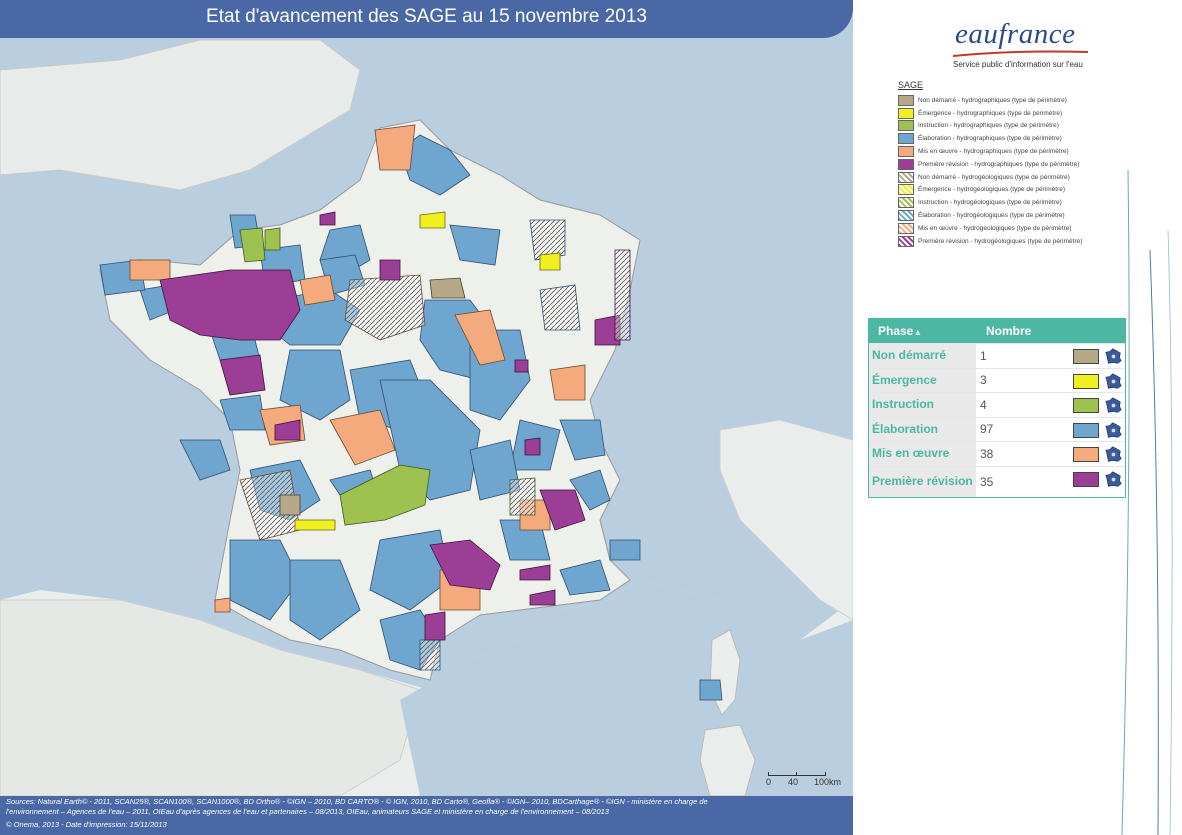 Image resolution: width=1182 pixels, height=835 pixels. Describe the element at coordinates (1050, 356) in the screenshot. I see `phase-count-cell: 1` at that location.